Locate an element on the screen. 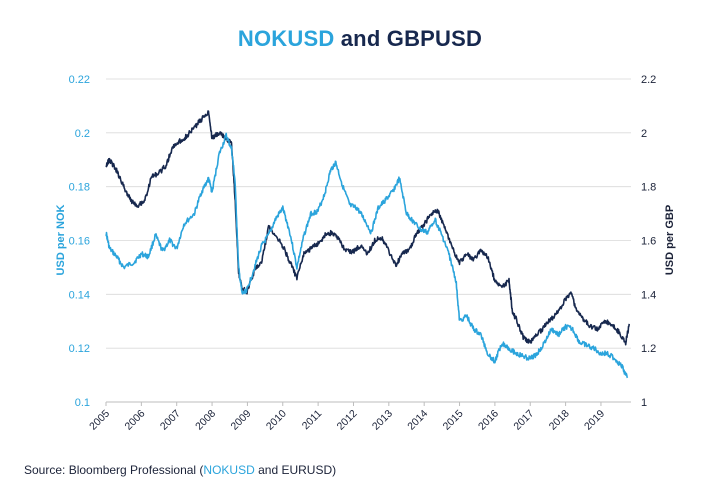  right-tick-label: 1.2 is located at coordinates (648, 349).